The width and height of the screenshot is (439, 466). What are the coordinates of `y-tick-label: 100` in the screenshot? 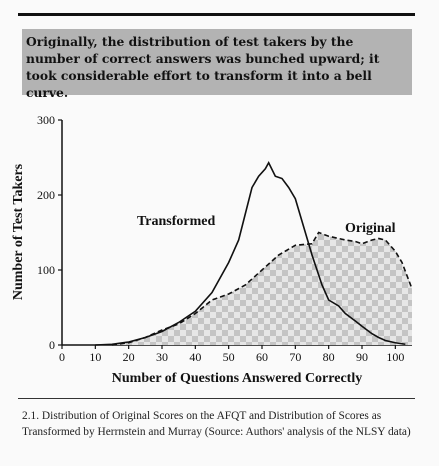 It's located at (46, 270).